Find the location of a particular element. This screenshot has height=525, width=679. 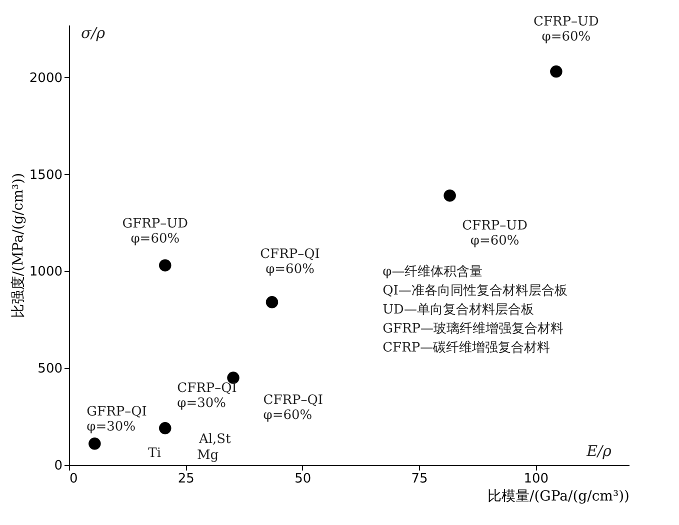

annotation: CFRP–QI φ=30% is located at coordinates (207, 396).